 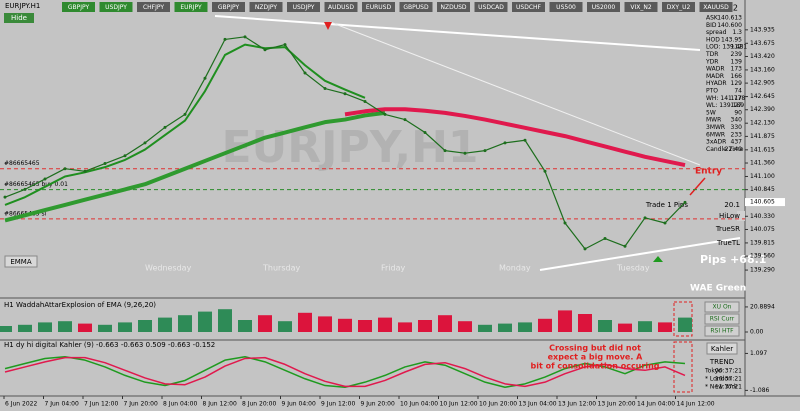 I want to click on symbol-button: USDCHF, so click(x=528, y=7).